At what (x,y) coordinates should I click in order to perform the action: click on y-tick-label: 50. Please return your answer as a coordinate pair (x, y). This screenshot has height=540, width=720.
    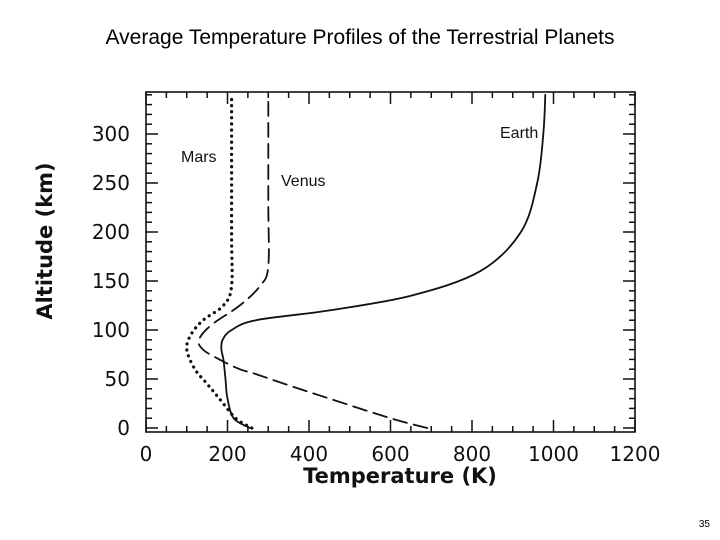
    Looking at the image, I should click on (117, 379).